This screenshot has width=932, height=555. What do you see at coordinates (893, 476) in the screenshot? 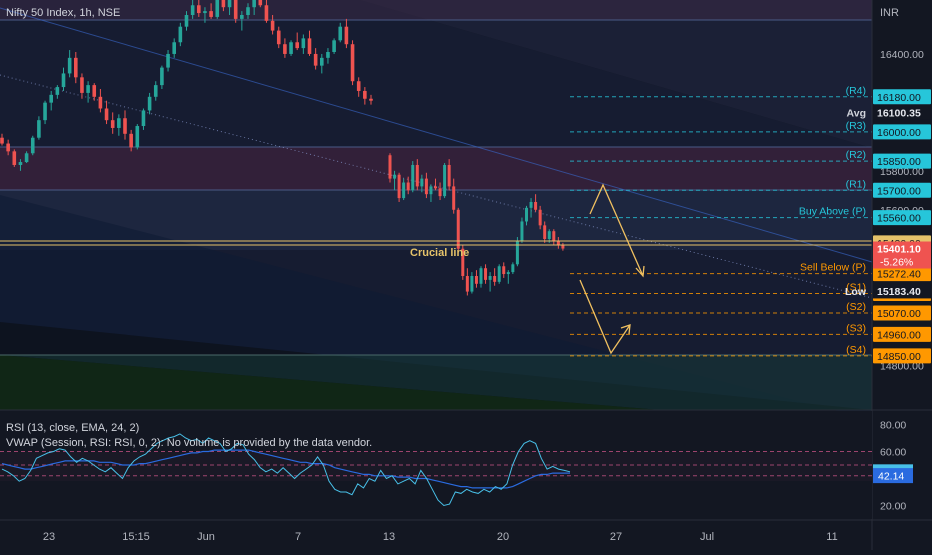
I see `rsi-ema-bg` at bounding box center [893, 476].